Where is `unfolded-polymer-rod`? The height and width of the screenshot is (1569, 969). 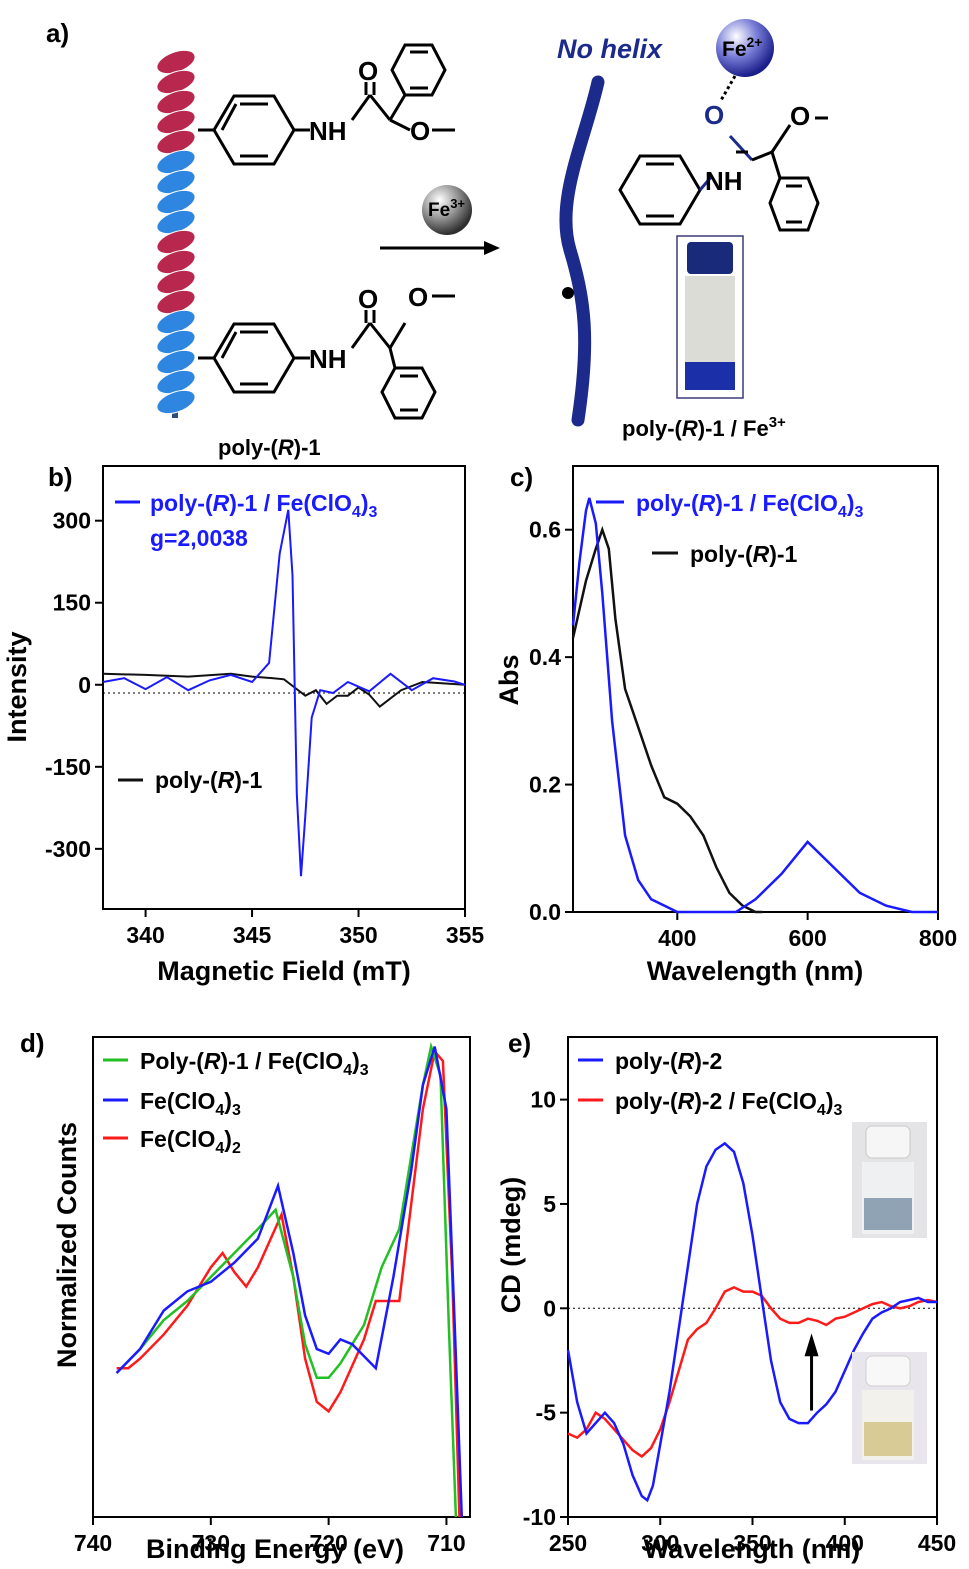 unfolded-polymer-rod is located at coordinates (582, 251).